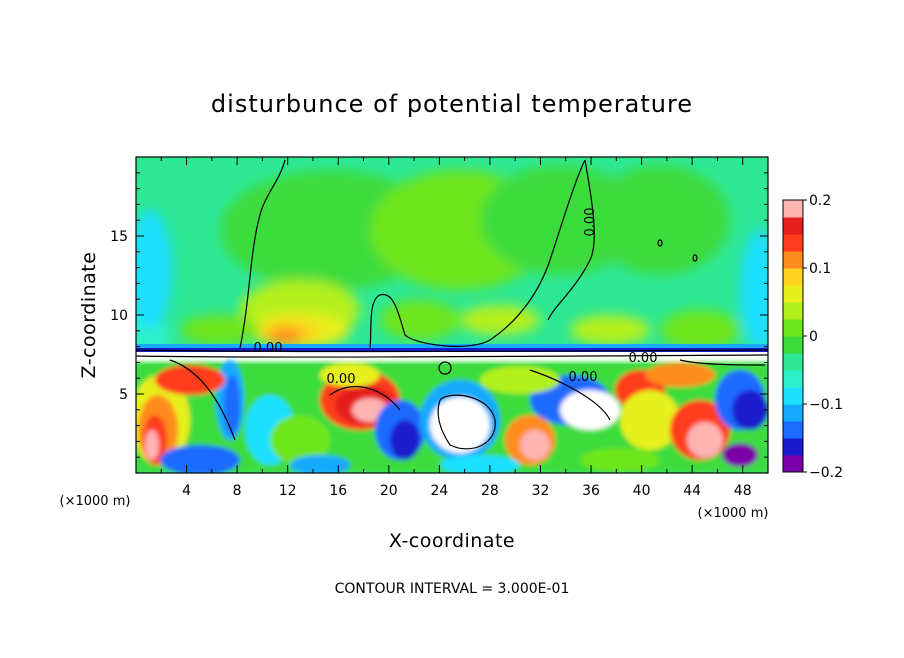 The image size is (904, 658). I want to click on x-tick-label: 28, so click(490, 491).